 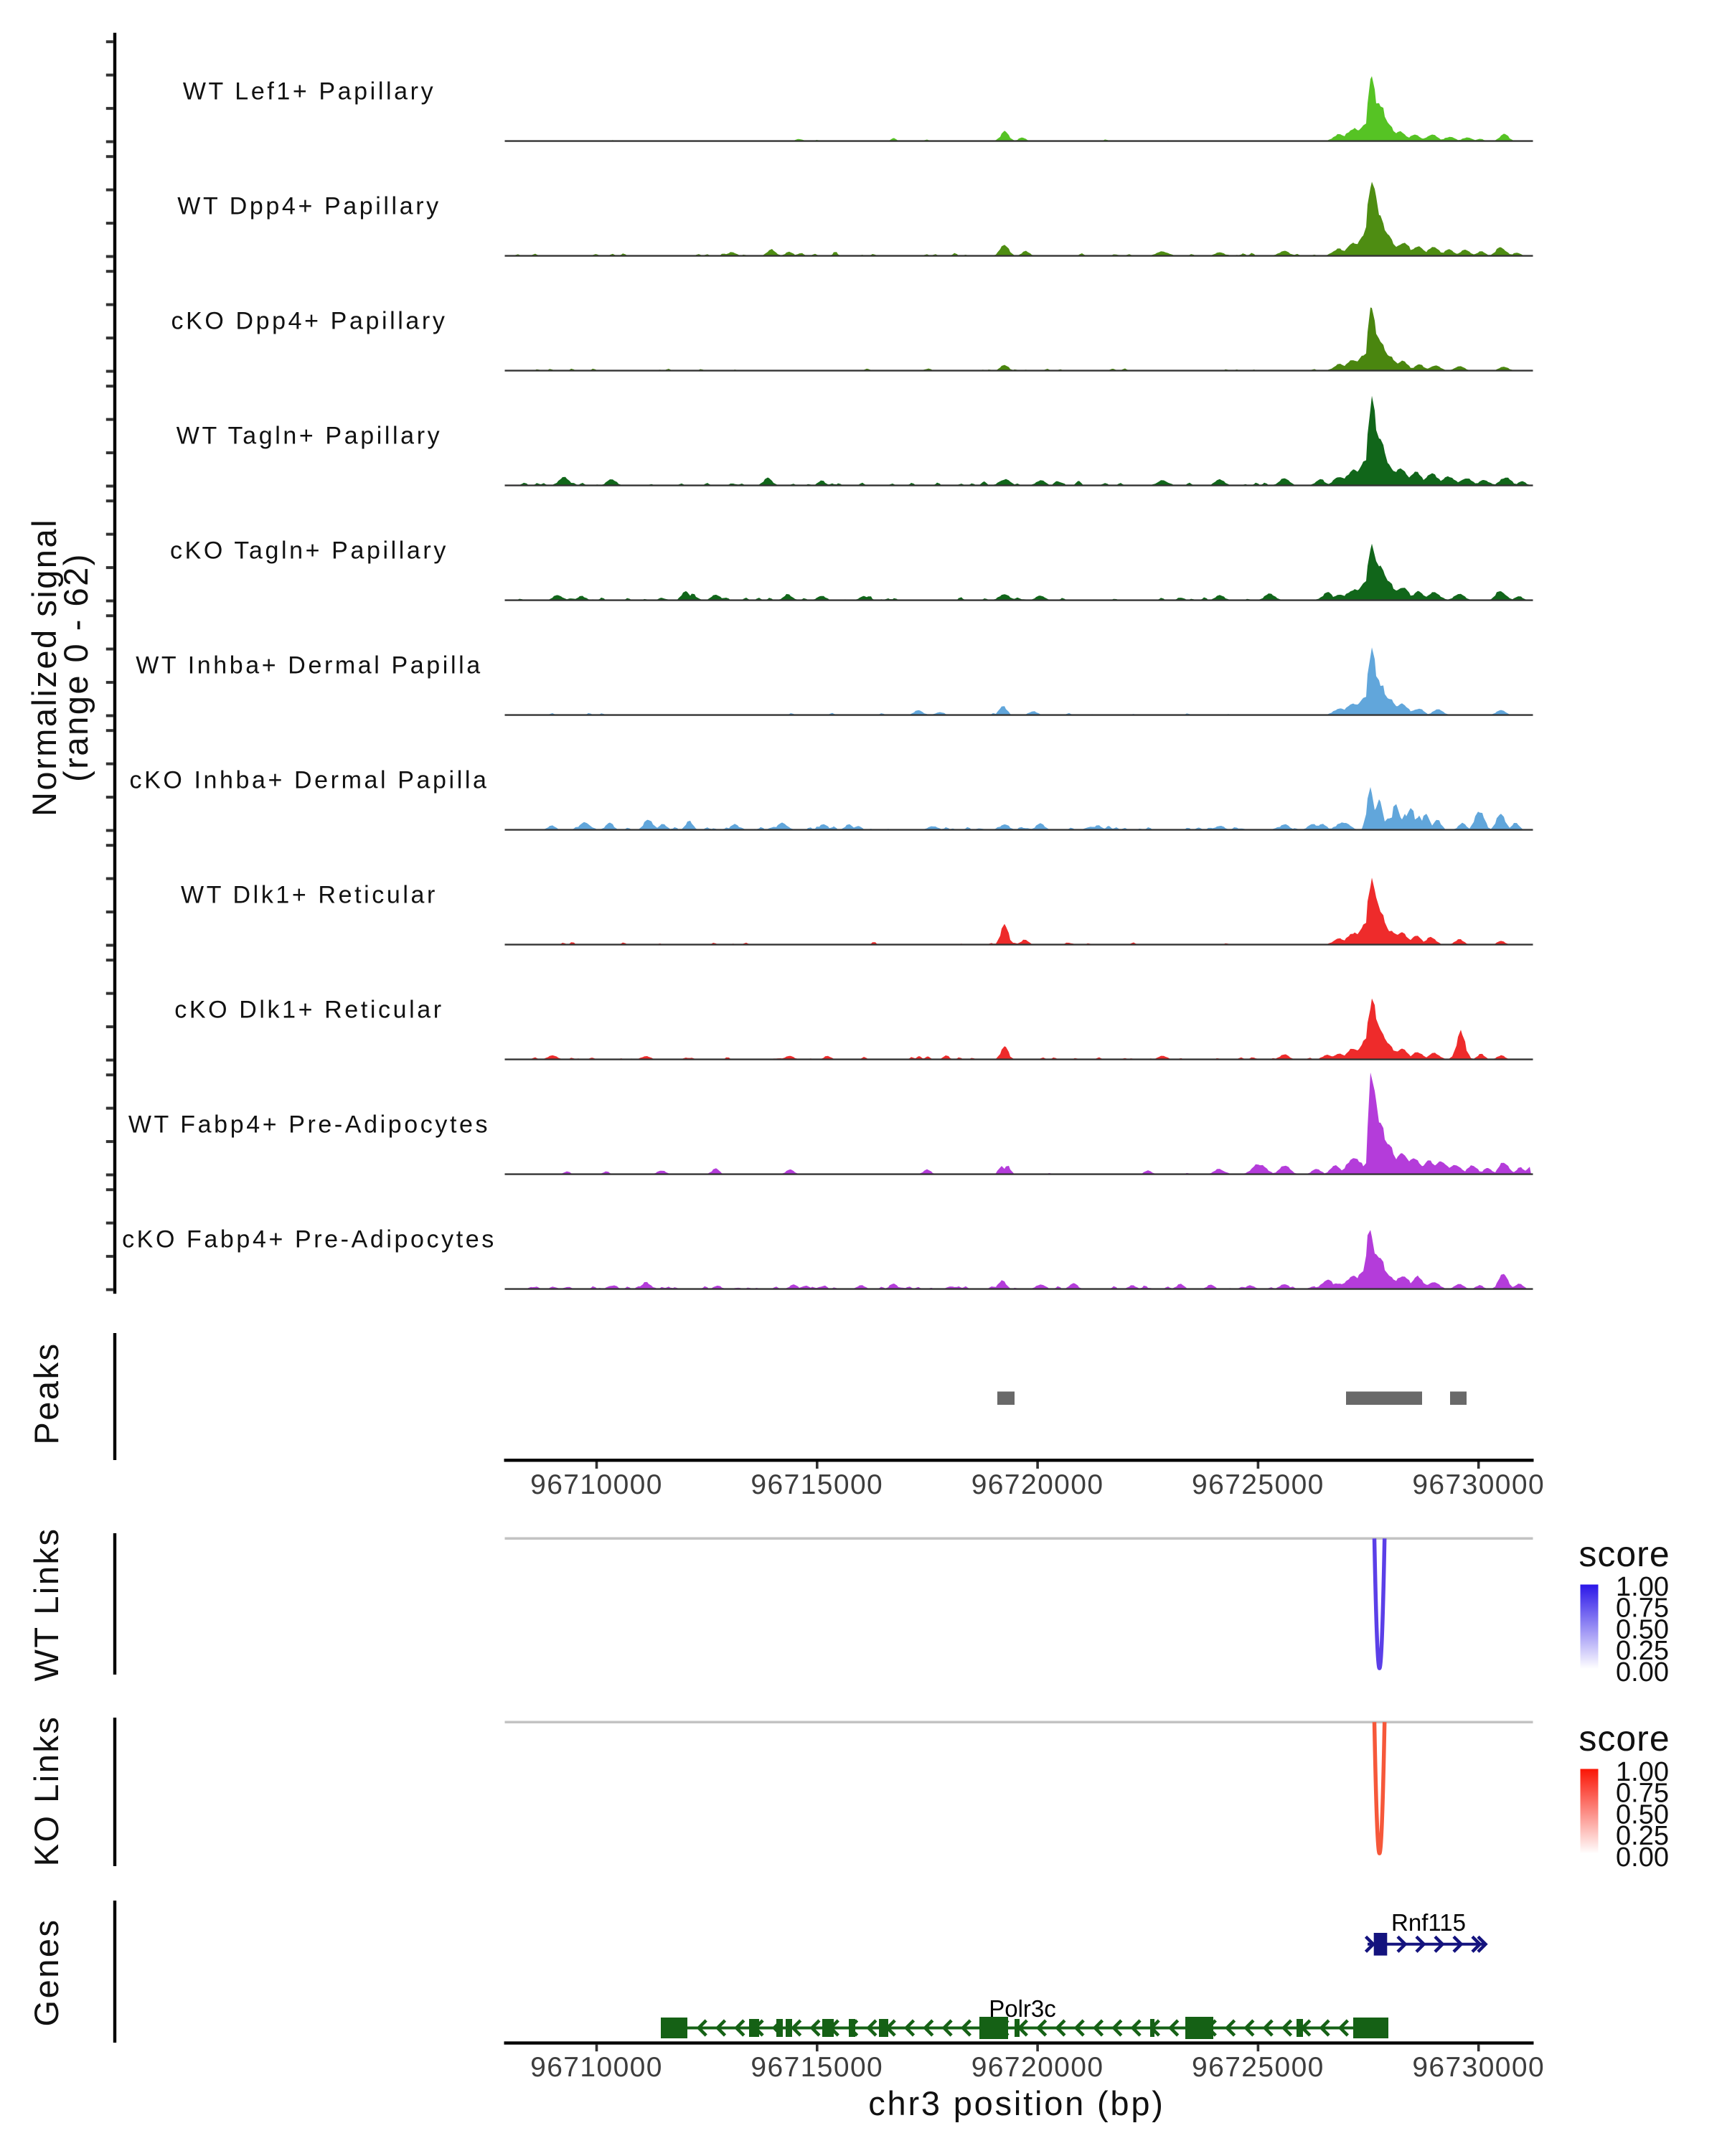 I want to click on svg-text: WT Dlk1+ Reticular, so click(x=310, y=895).